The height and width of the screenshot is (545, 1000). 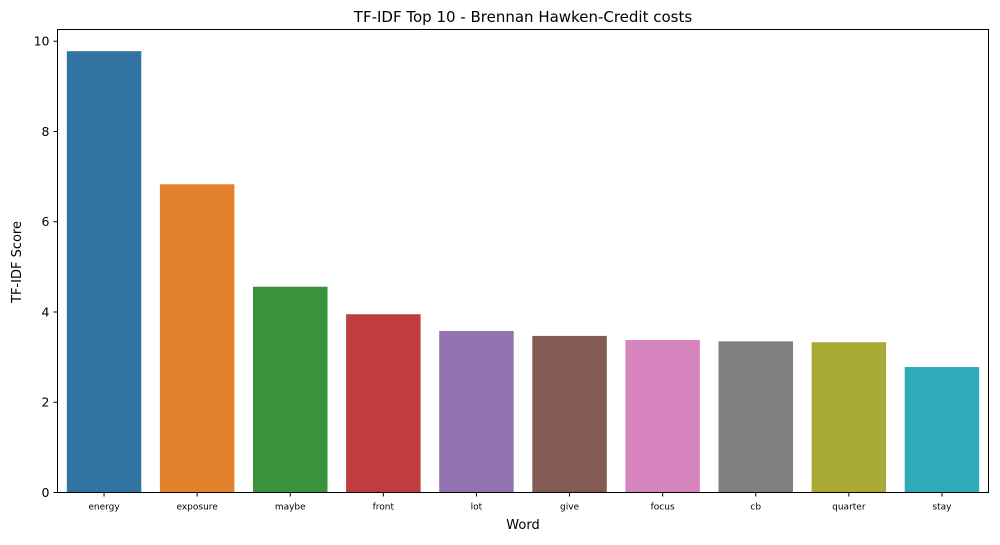 What do you see at coordinates (42, 41) in the screenshot?
I see `y-tick-label: 10` at bounding box center [42, 41].